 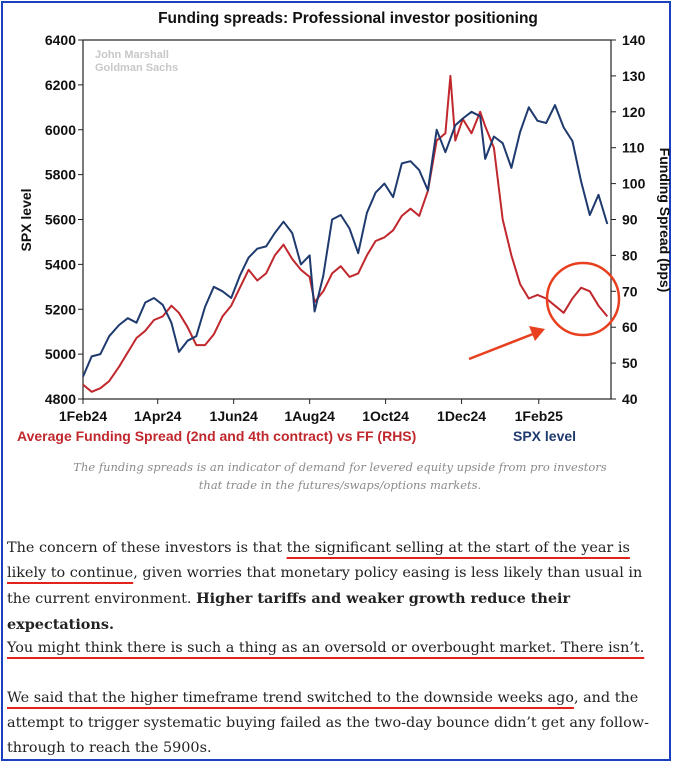 I want to click on right-tick-label: 70, so click(x=630, y=291).